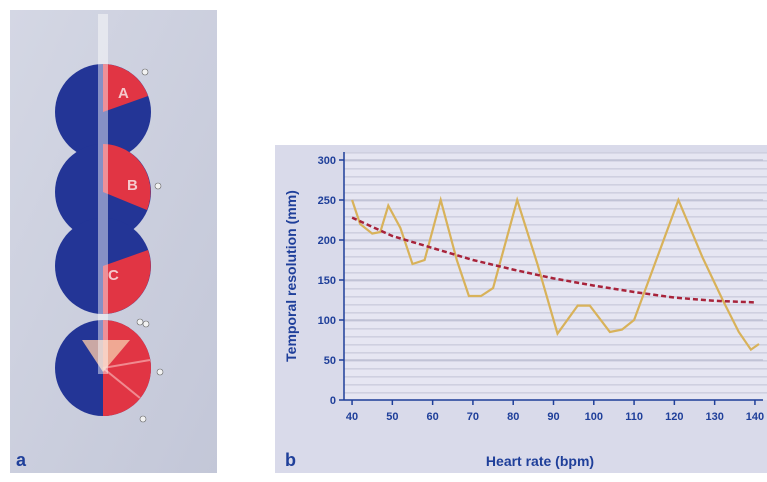 Image resolution: width=767 pixels, height=482 pixels. I want to click on y-tick-label: 250, so click(327, 201).